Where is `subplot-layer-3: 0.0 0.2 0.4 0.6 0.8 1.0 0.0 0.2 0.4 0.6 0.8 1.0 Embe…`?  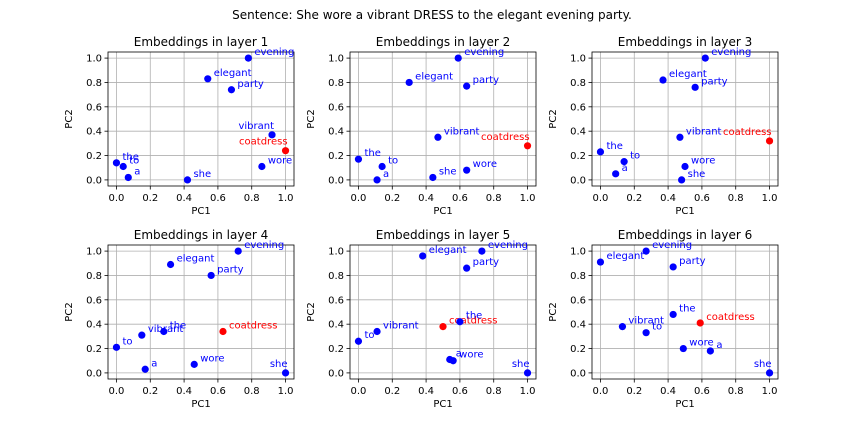 subplot-layer-3: 0.0 0.2 0.4 0.6 0.8 1.0 0.0 0.2 0.4 0.6 0.8 1.0 Embe… is located at coordinates (663, 126).